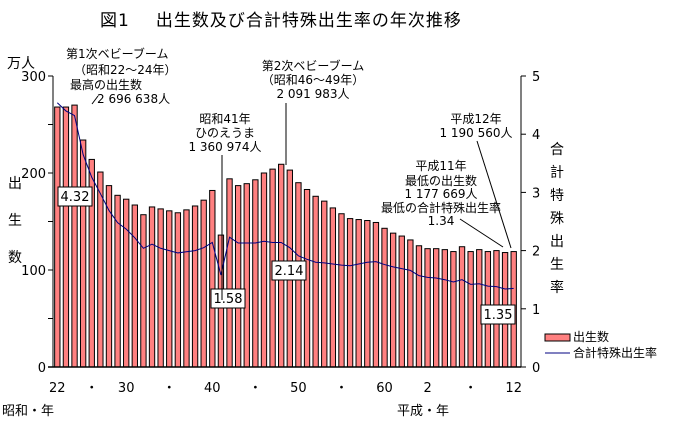 Image resolution: width=675 pixels, height=425 pixels. I want to click on x-tick-label: 2, so click(427, 388).